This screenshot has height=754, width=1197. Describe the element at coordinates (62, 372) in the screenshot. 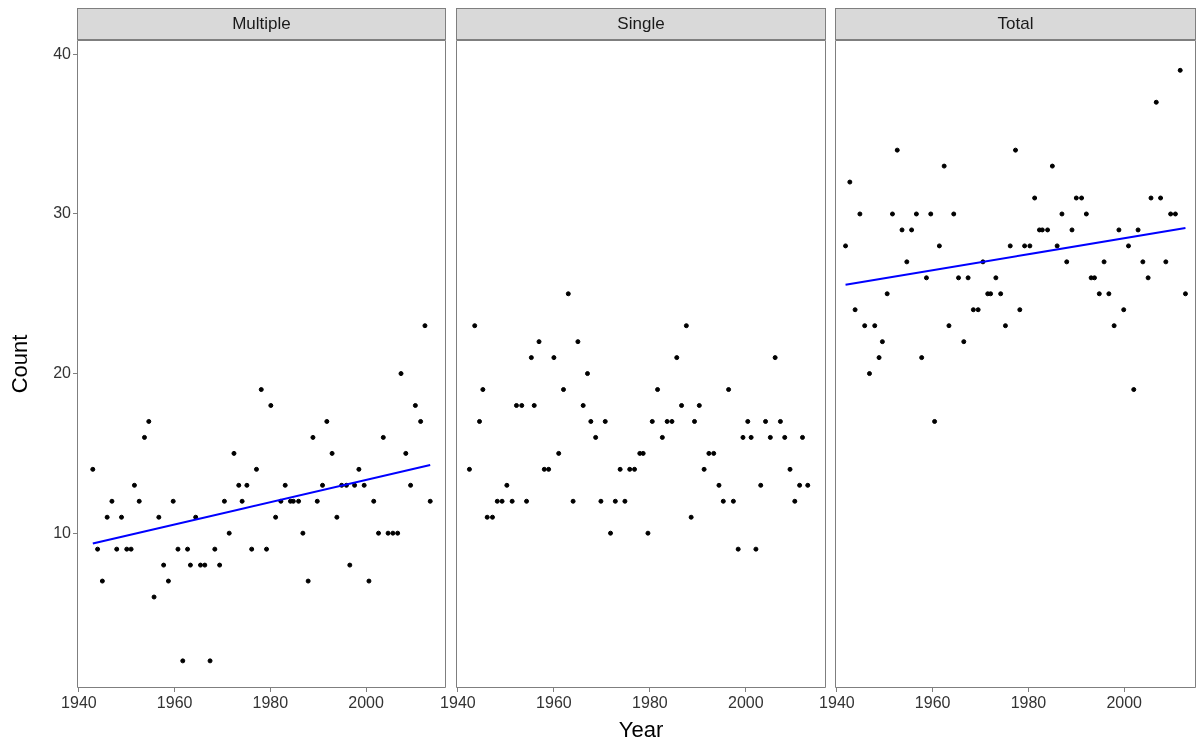

I see `y-tick-label: 20` at that location.